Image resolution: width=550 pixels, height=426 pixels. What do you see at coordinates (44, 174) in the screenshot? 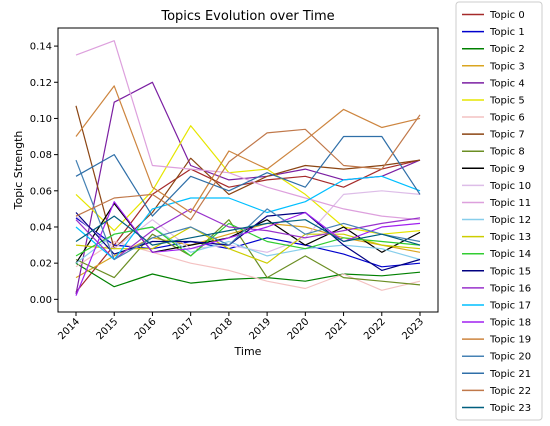
I see `y-axis-ticks: 0.00 0.02 0.04 0.06 0.08 0.10 0.12 0.14` at bounding box center [44, 174].